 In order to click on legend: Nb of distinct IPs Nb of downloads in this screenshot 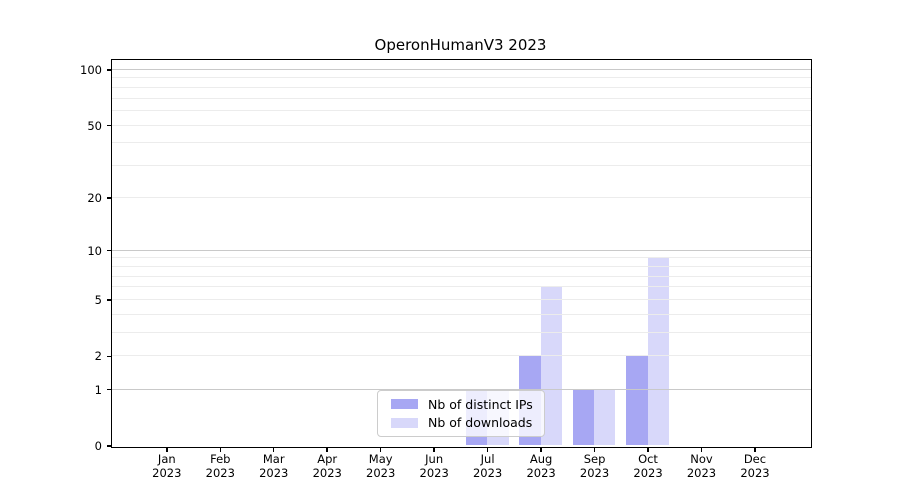, I will do `click(461, 413)`.